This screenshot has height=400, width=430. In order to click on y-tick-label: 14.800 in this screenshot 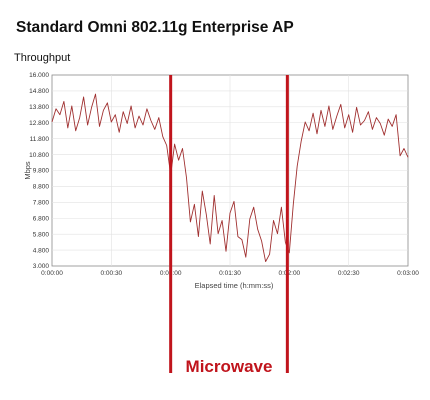, I will do `click(39, 91)`.